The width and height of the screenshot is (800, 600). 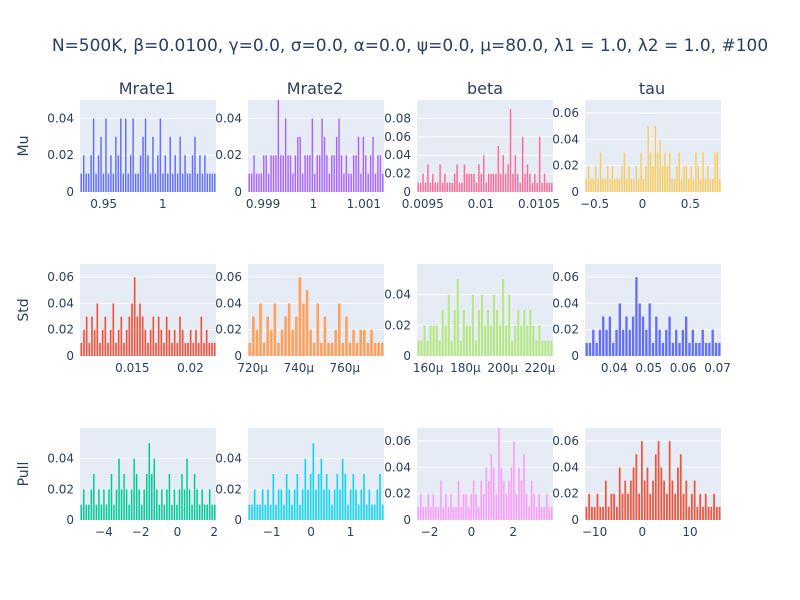 I want to click on panel-mu-tau: 00.020.040.06−0.5 0 0.5, so click(x=636, y=155).